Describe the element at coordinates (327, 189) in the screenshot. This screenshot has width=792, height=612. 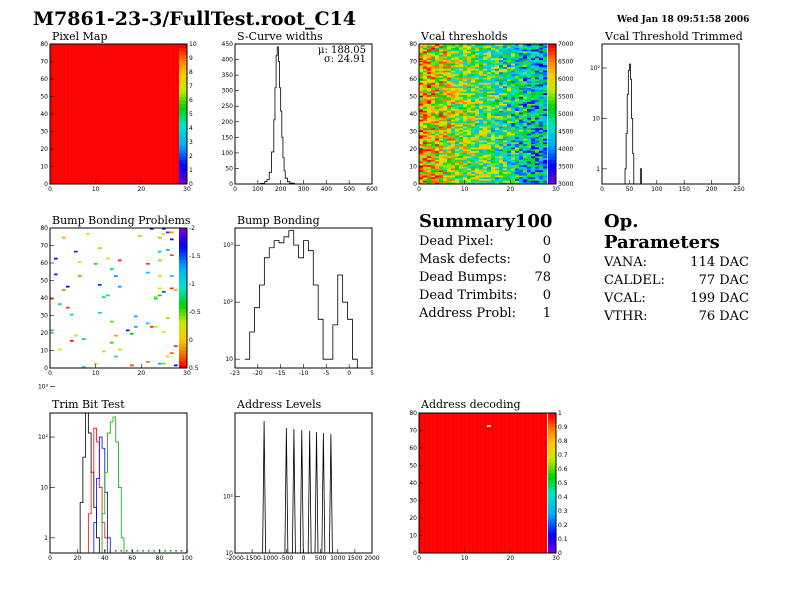
I see `x-tick-label: 400` at that location.